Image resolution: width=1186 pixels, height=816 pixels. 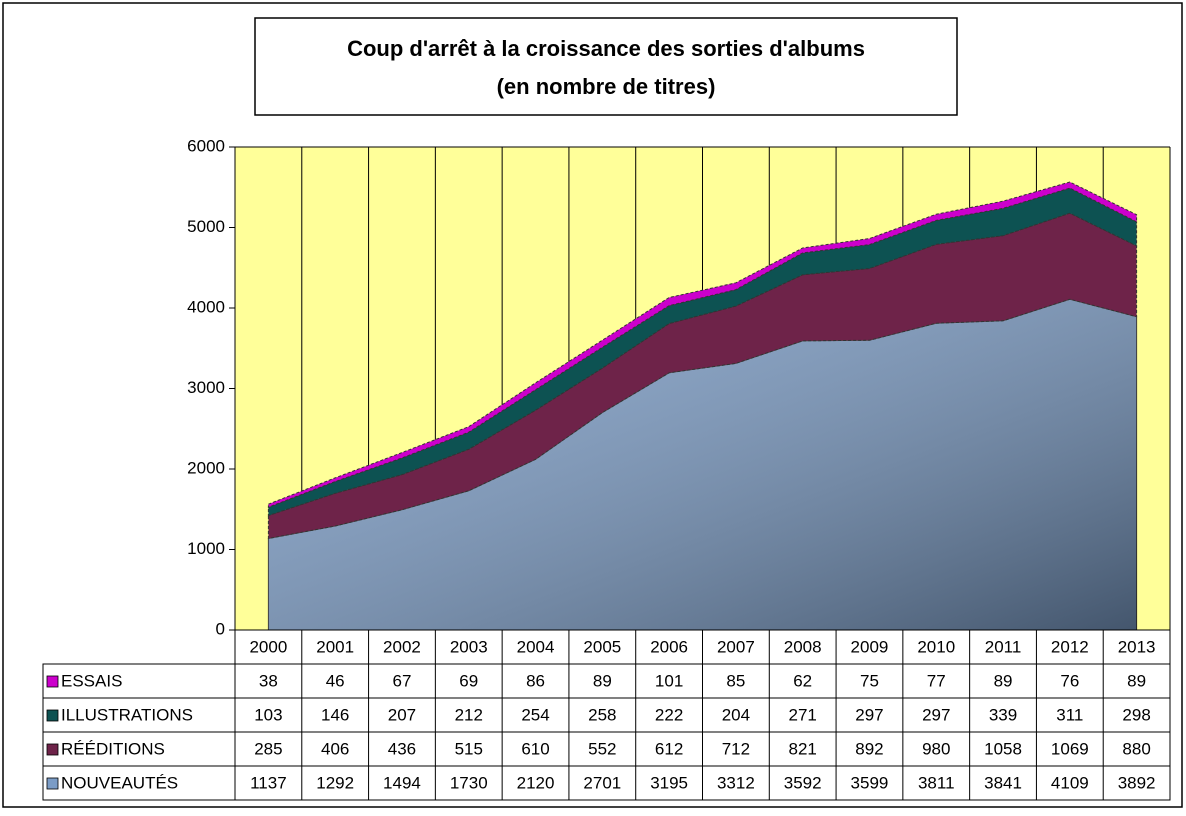 I want to click on table-value: 75, so click(x=869, y=680).